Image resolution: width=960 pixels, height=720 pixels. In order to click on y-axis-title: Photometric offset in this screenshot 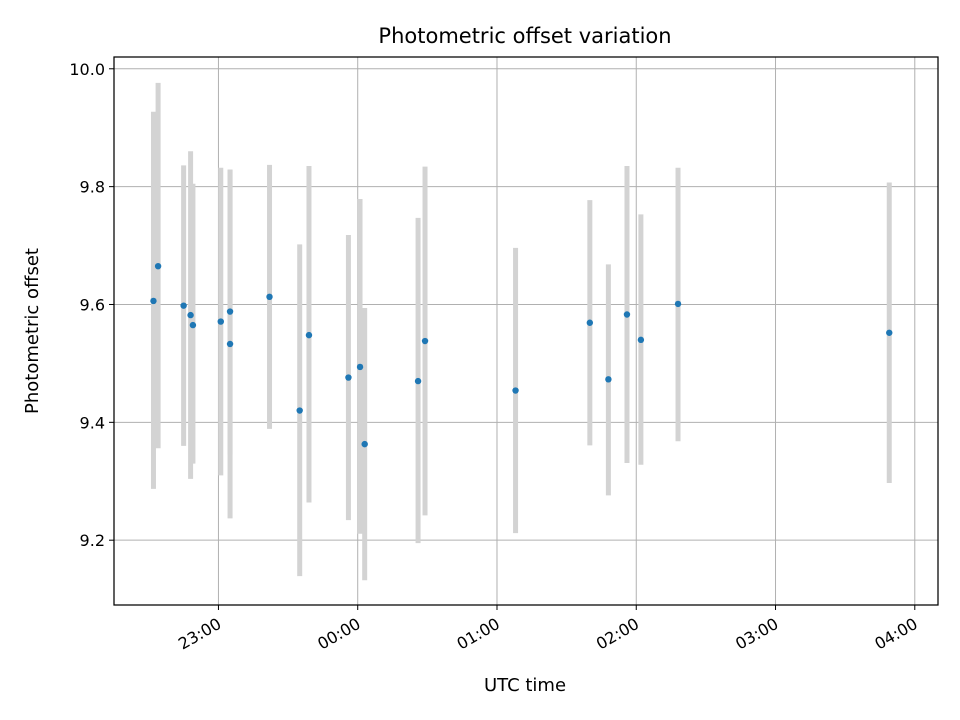, I will do `click(32, 331)`.